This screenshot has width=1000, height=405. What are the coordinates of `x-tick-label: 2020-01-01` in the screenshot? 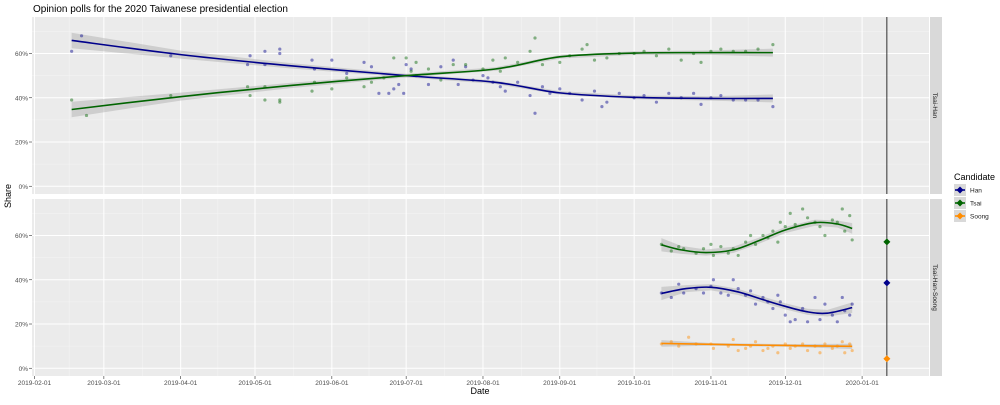 It's located at (862, 383).